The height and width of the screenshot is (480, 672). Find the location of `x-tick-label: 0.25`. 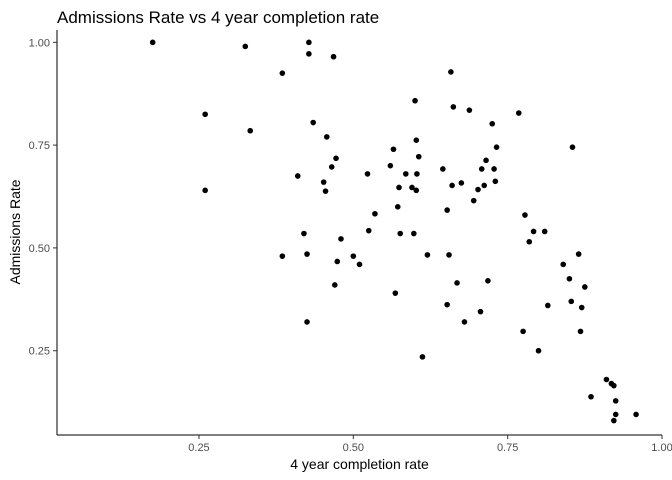

x-tick-label: 0.25 is located at coordinates (198, 448).